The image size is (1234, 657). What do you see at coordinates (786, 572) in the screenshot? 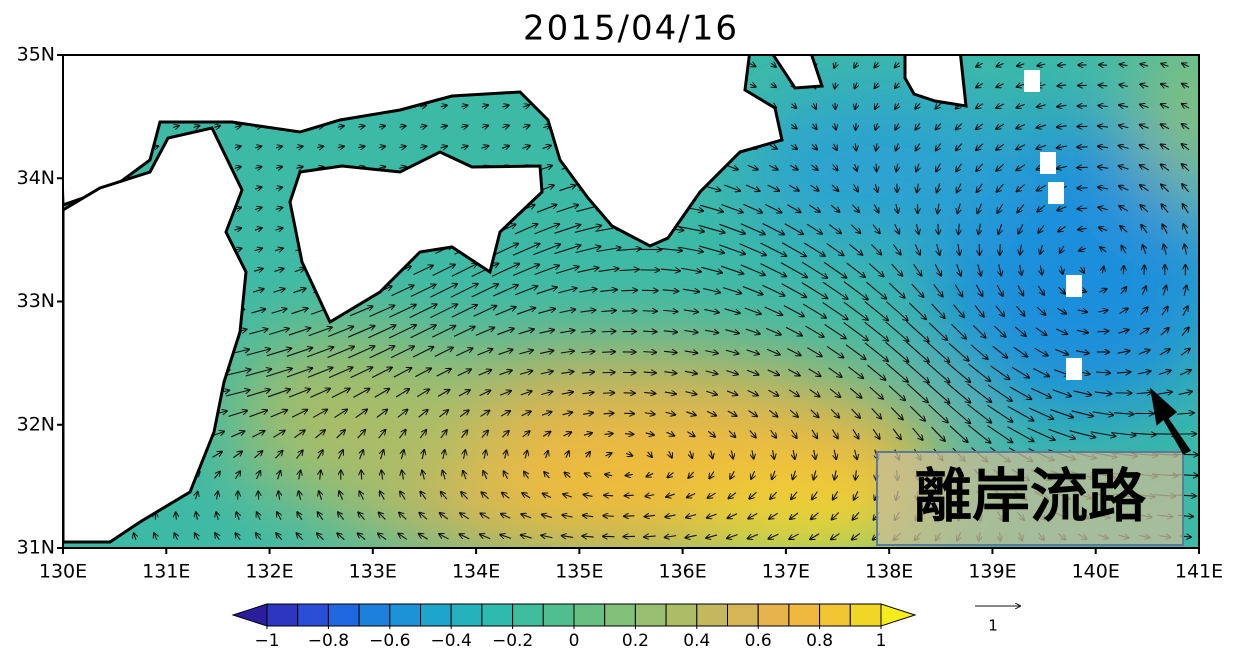
I see `lon-label: 137E` at bounding box center [786, 572].